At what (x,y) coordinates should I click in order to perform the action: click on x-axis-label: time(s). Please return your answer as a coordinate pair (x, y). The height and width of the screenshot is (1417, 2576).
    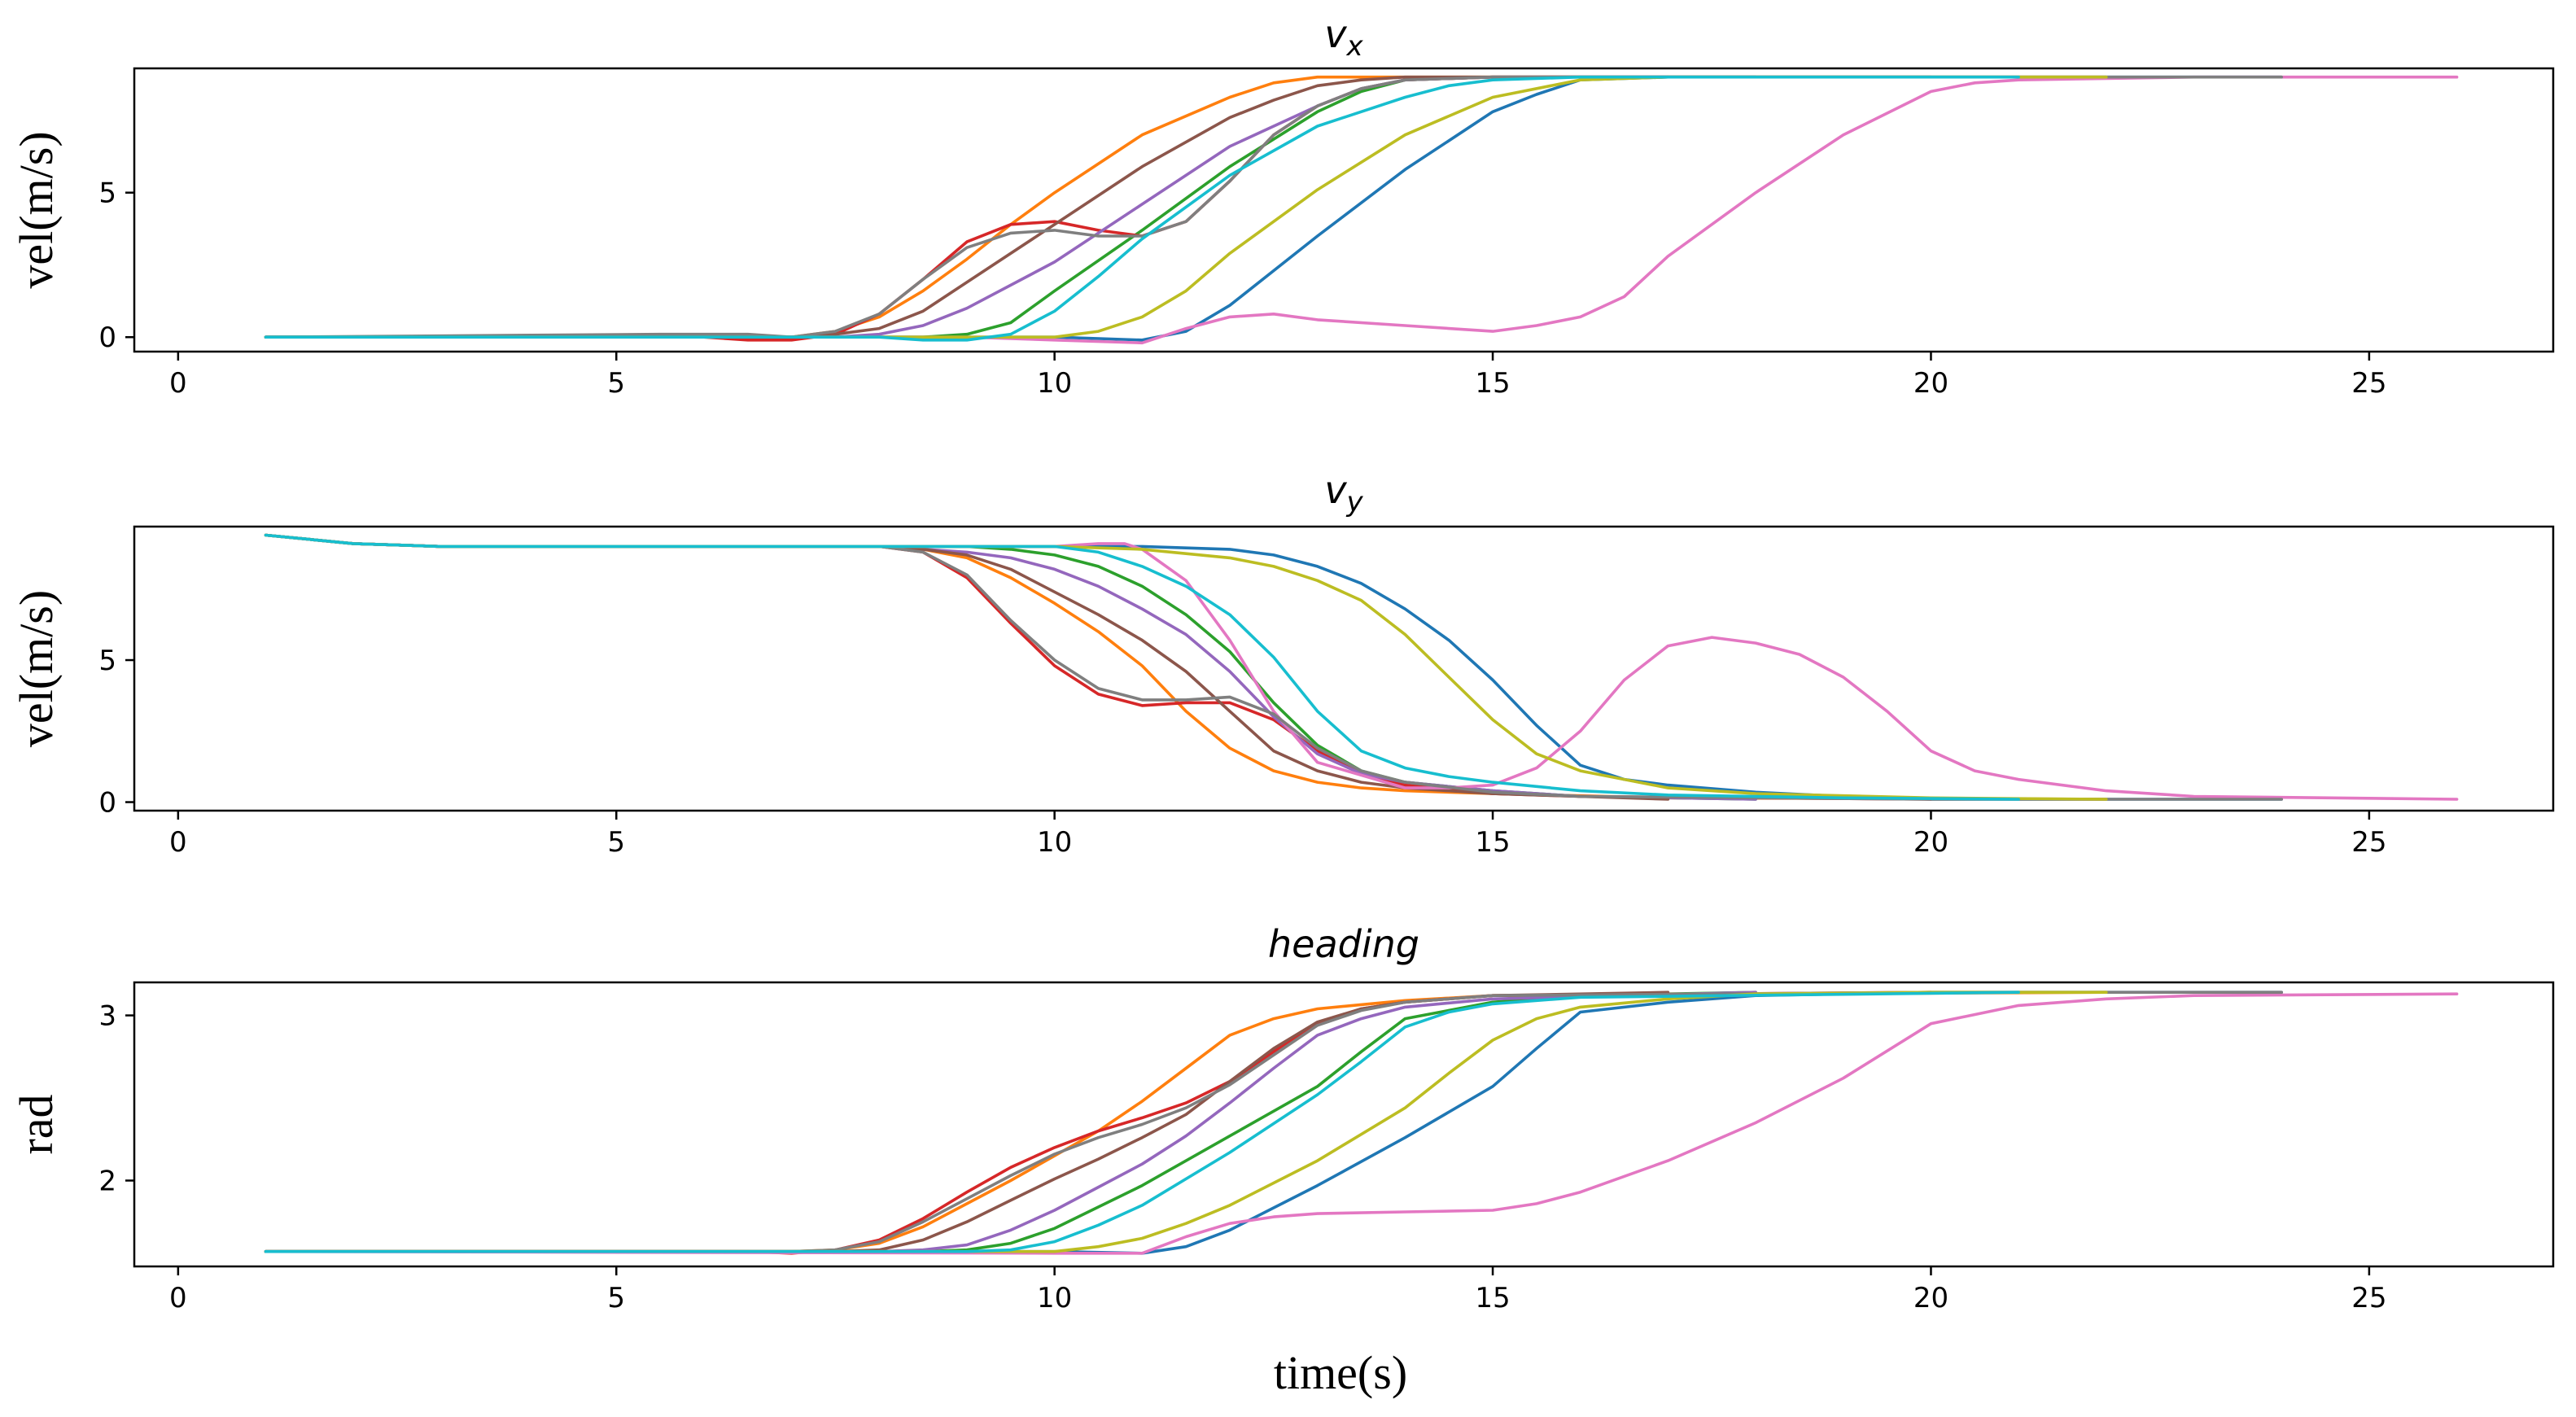
    Looking at the image, I should click on (1340, 1372).